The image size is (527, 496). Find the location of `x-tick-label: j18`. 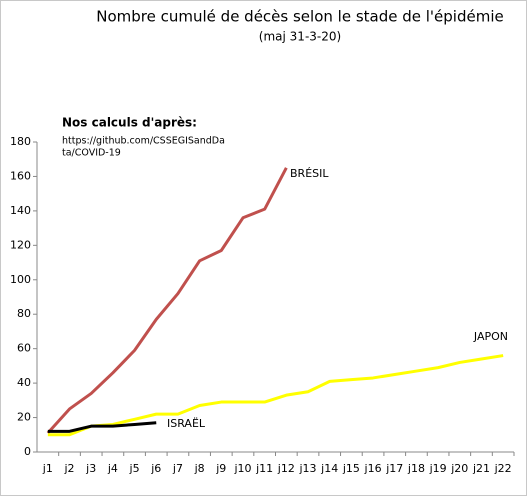

x-tick-label: j18 is located at coordinates (416, 468).